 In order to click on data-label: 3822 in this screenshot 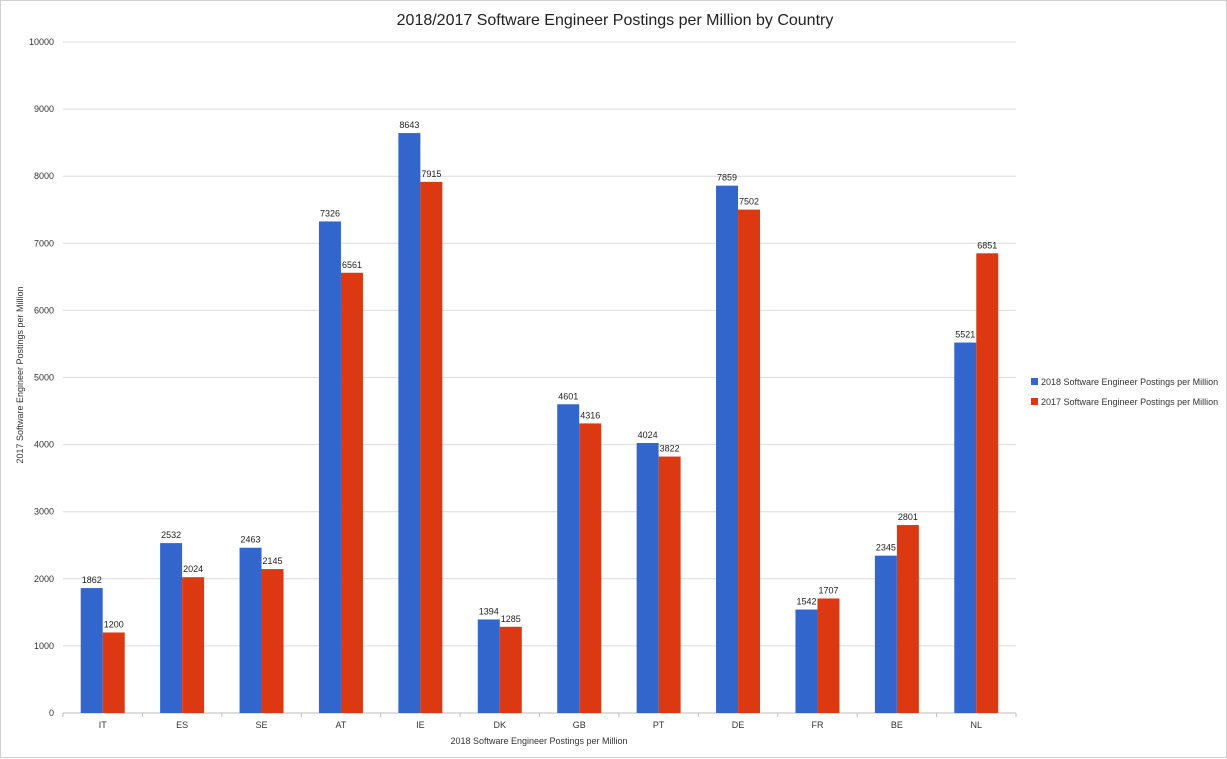, I will do `click(670, 449)`.